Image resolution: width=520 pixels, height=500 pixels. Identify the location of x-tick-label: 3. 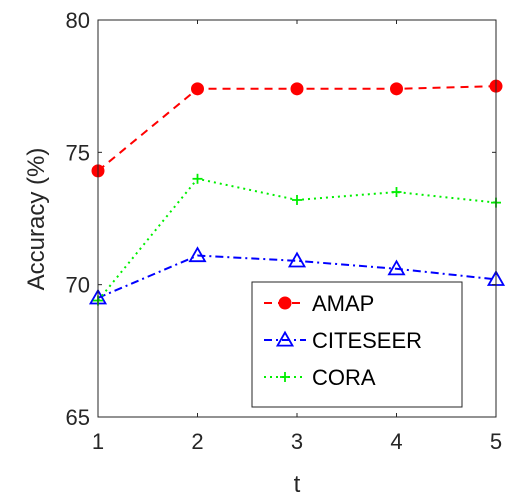
(297, 441).